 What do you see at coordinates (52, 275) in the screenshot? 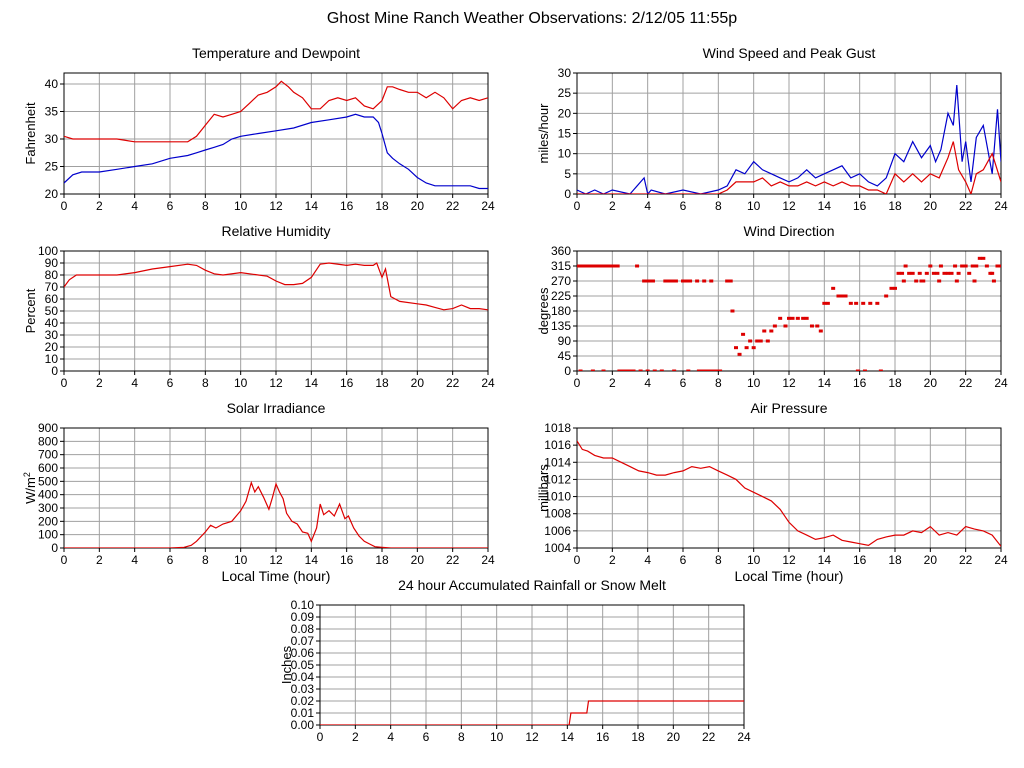
I see `y-tick-label: 80` at bounding box center [52, 275].